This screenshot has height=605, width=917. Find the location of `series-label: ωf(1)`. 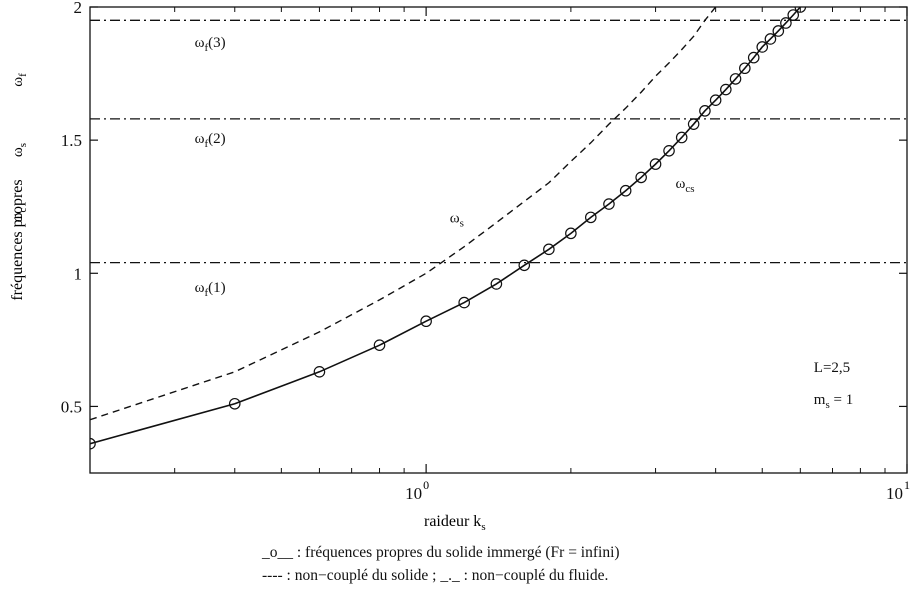

series-label: ωf(1) is located at coordinates (210, 289).